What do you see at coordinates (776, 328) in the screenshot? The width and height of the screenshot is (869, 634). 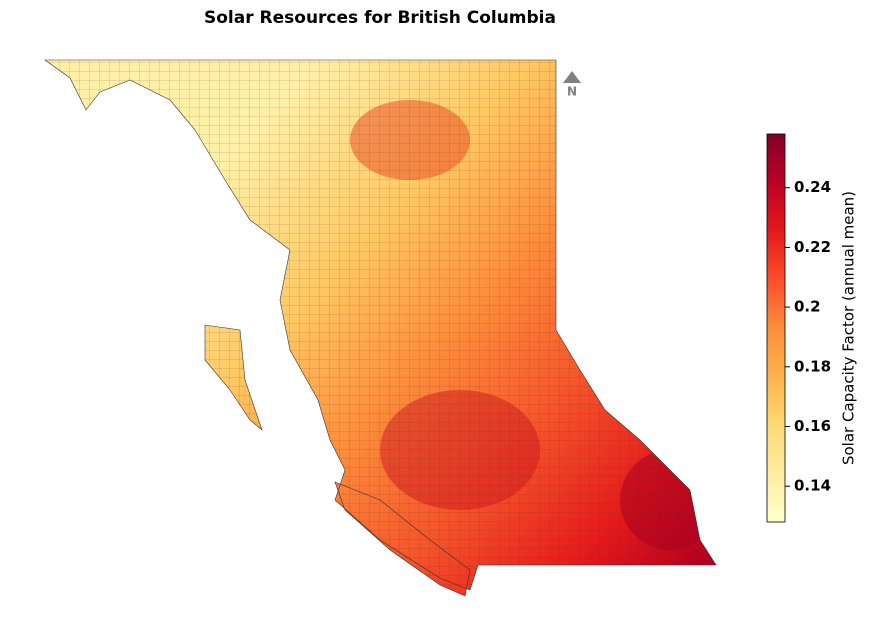 I see `colorbar-ramp` at bounding box center [776, 328].